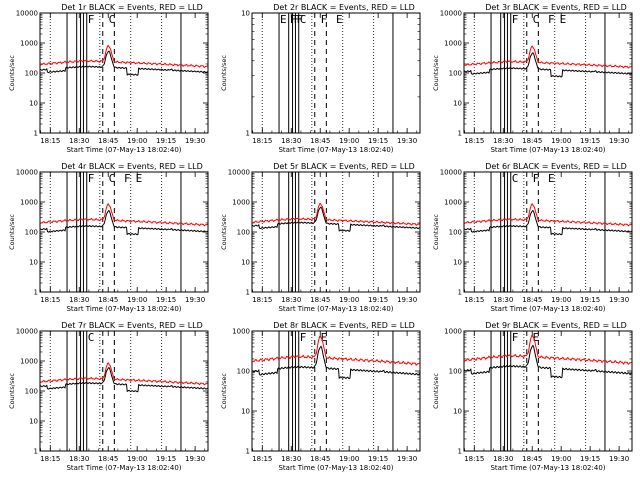 The height and width of the screenshot is (485, 640). What do you see at coordinates (344, 166) in the screenshot?
I see `panel-title: Det 5r BLACK = Events, RED = LLD` at bounding box center [344, 166].